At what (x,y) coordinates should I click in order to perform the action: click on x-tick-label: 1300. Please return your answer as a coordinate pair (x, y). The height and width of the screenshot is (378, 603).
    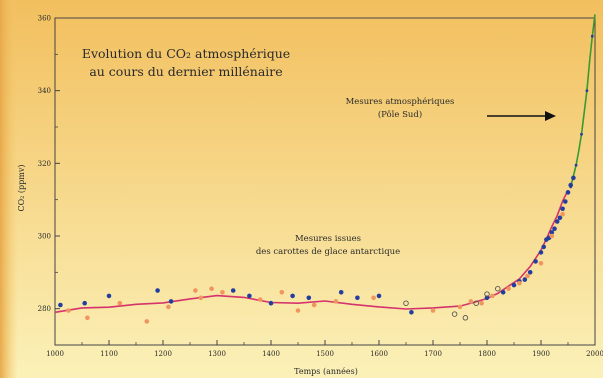
    Looking at the image, I should click on (217, 354).